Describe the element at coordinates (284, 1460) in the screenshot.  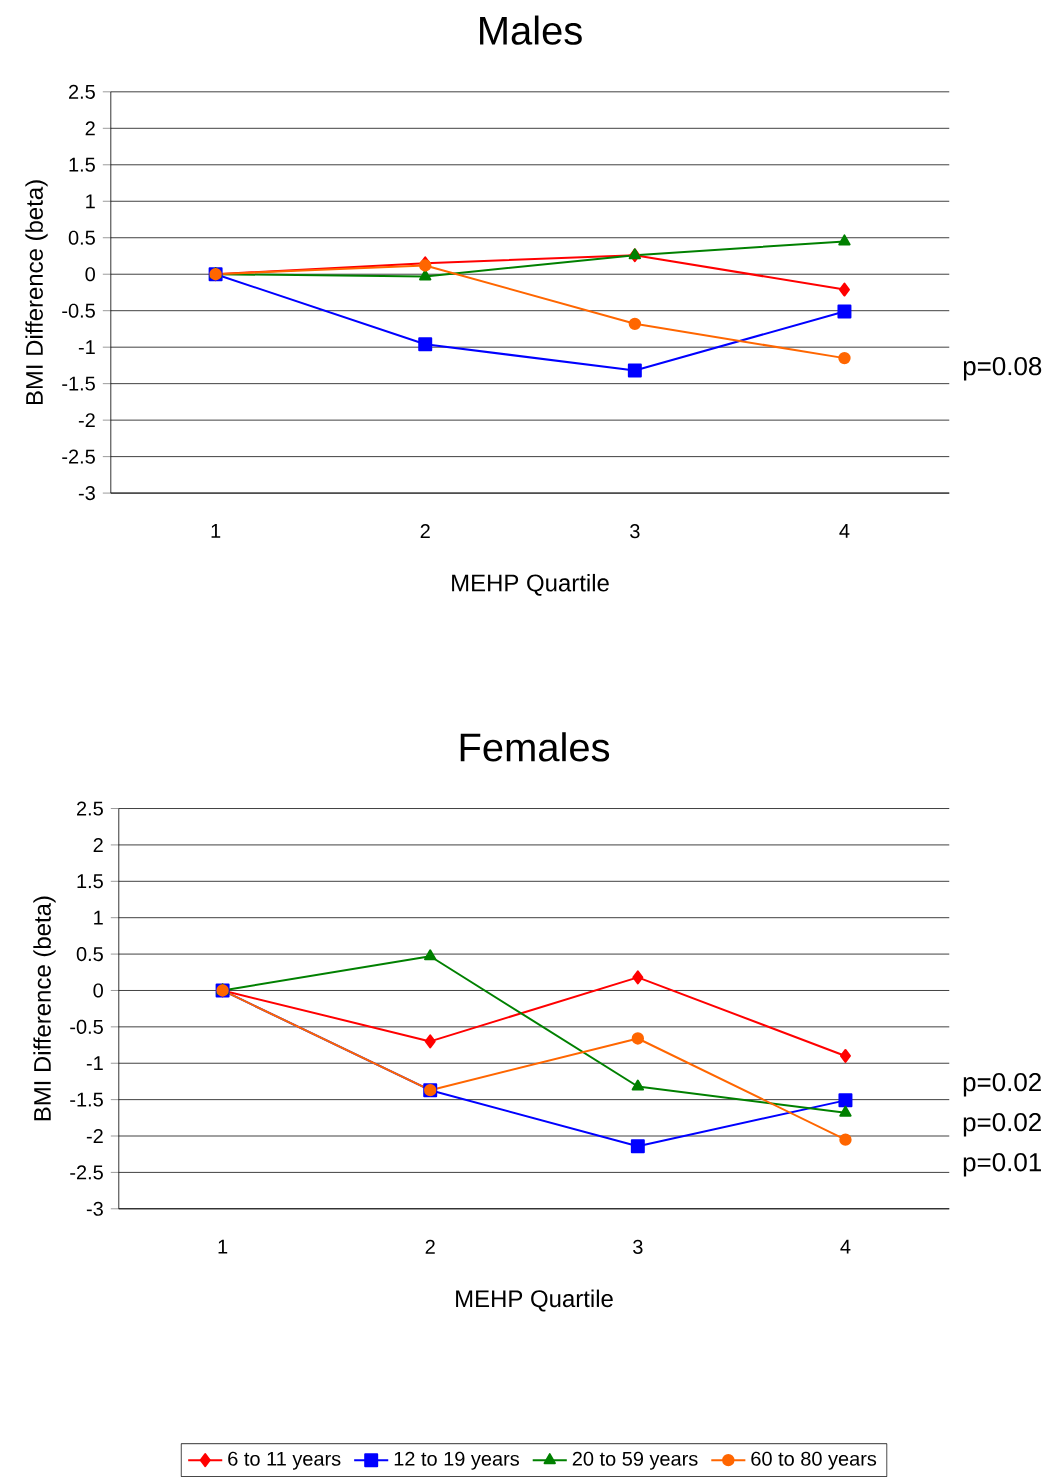
I see `legend-label: 6 to 11 years` at that location.